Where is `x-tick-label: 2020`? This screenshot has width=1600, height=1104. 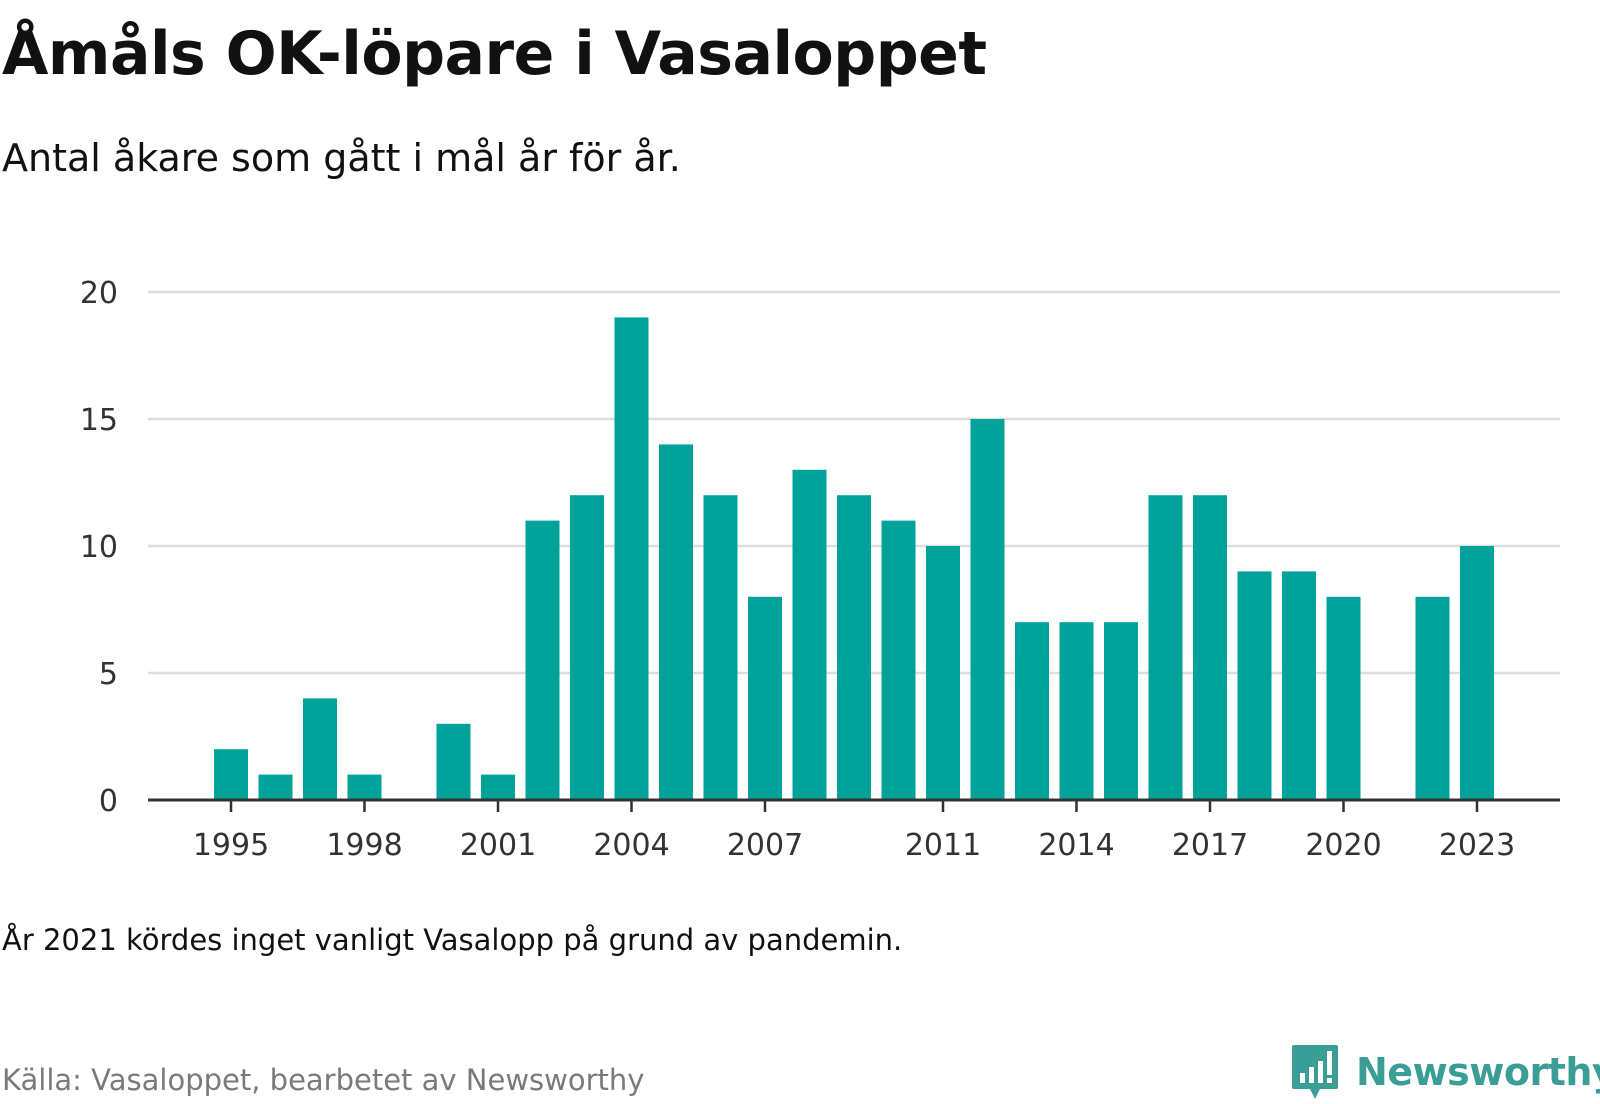 x-tick-label: 2020 is located at coordinates (1343, 844).